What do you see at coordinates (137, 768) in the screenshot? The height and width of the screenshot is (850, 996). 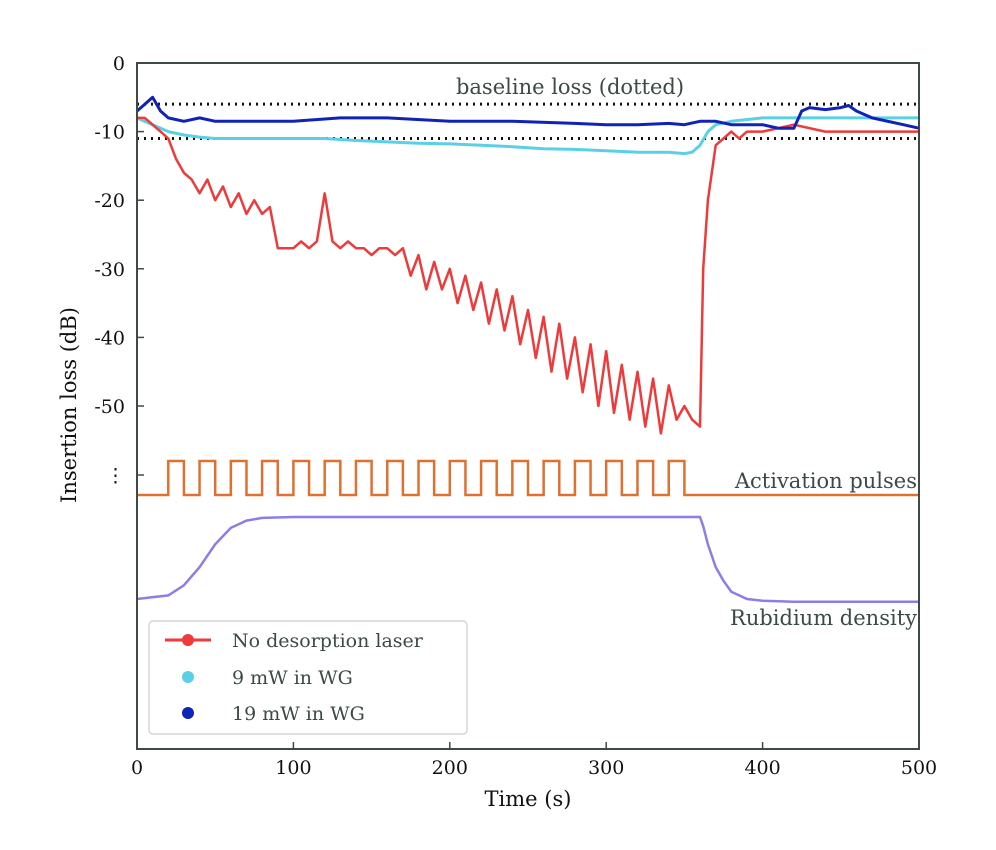 I see `x-tick-label: 0` at bounding box center [137, 768].